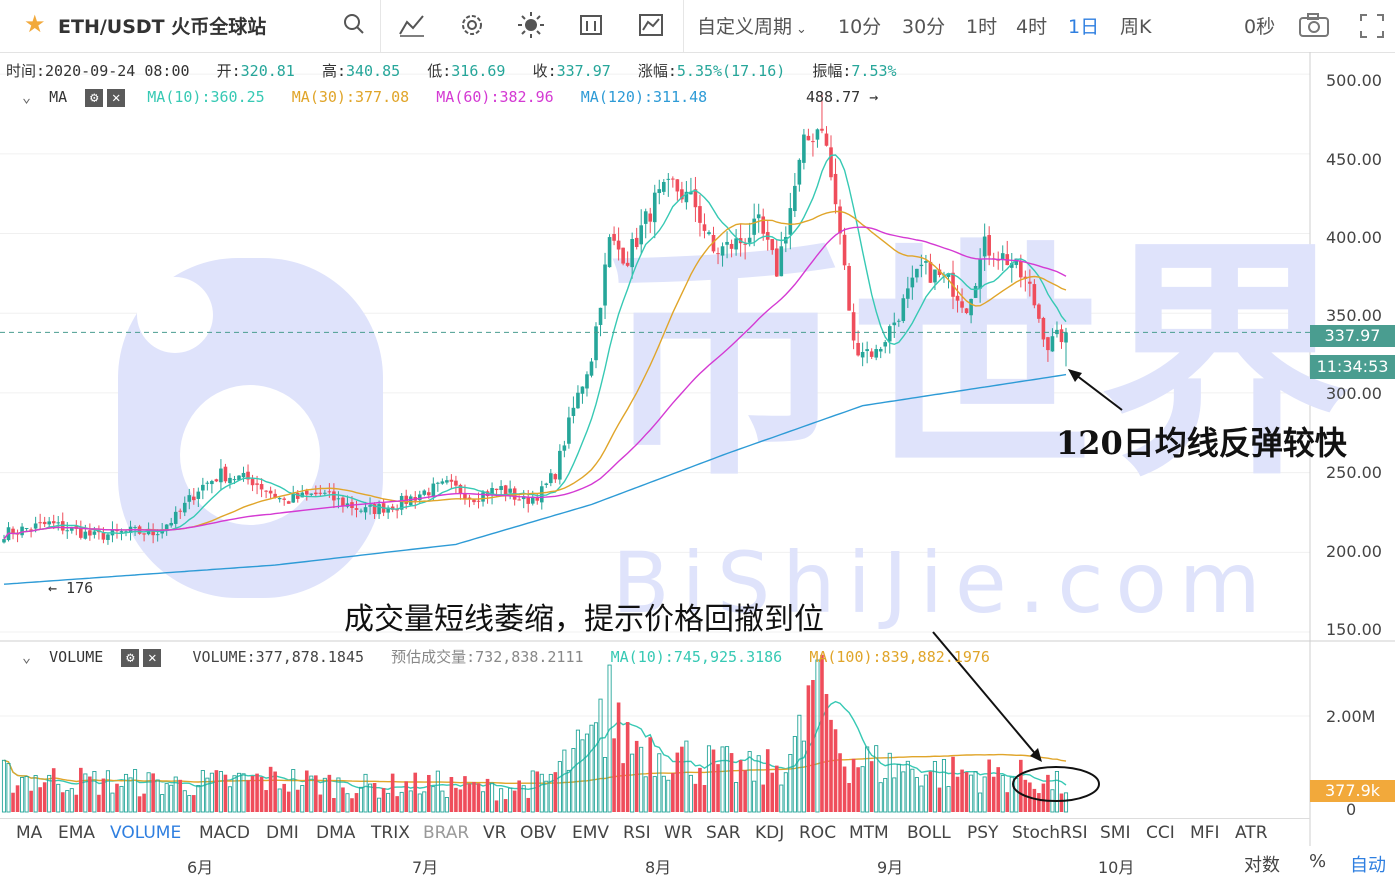  What do you see at coordinates (983, 833) in the screenshot?
I see `tab-psy: PSY` at bounding box center [983, 833].